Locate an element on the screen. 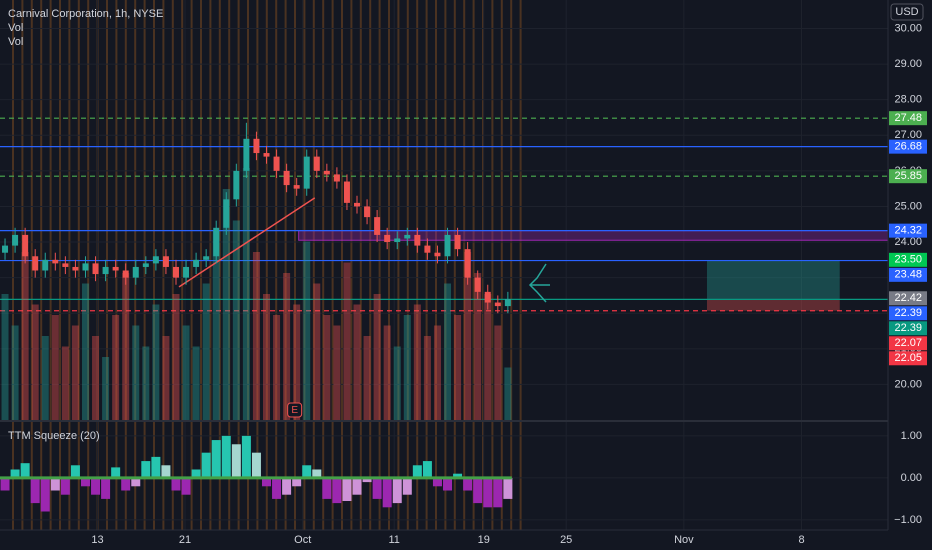 The image size is (932, 550). position-target is located at coordinates (773, 280).